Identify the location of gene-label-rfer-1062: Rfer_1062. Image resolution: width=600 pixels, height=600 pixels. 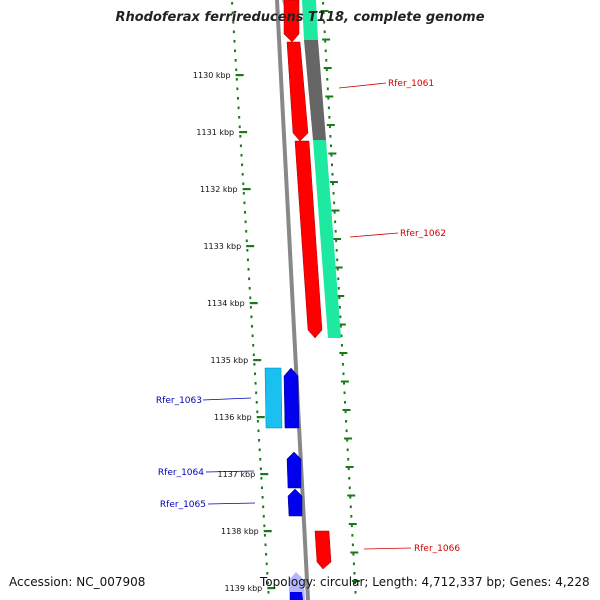
(423, 234).